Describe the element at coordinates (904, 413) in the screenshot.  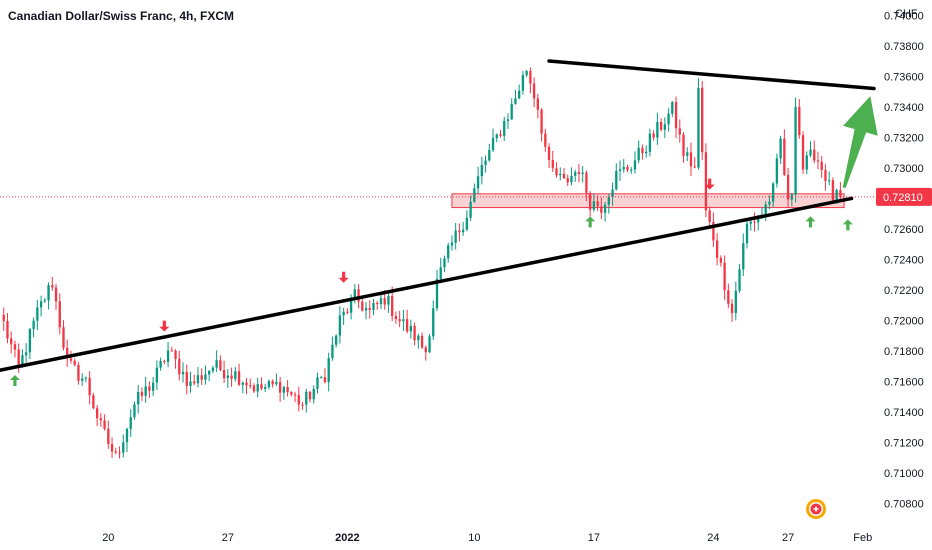
I see `y-tick-label: 0.71400` at that location.